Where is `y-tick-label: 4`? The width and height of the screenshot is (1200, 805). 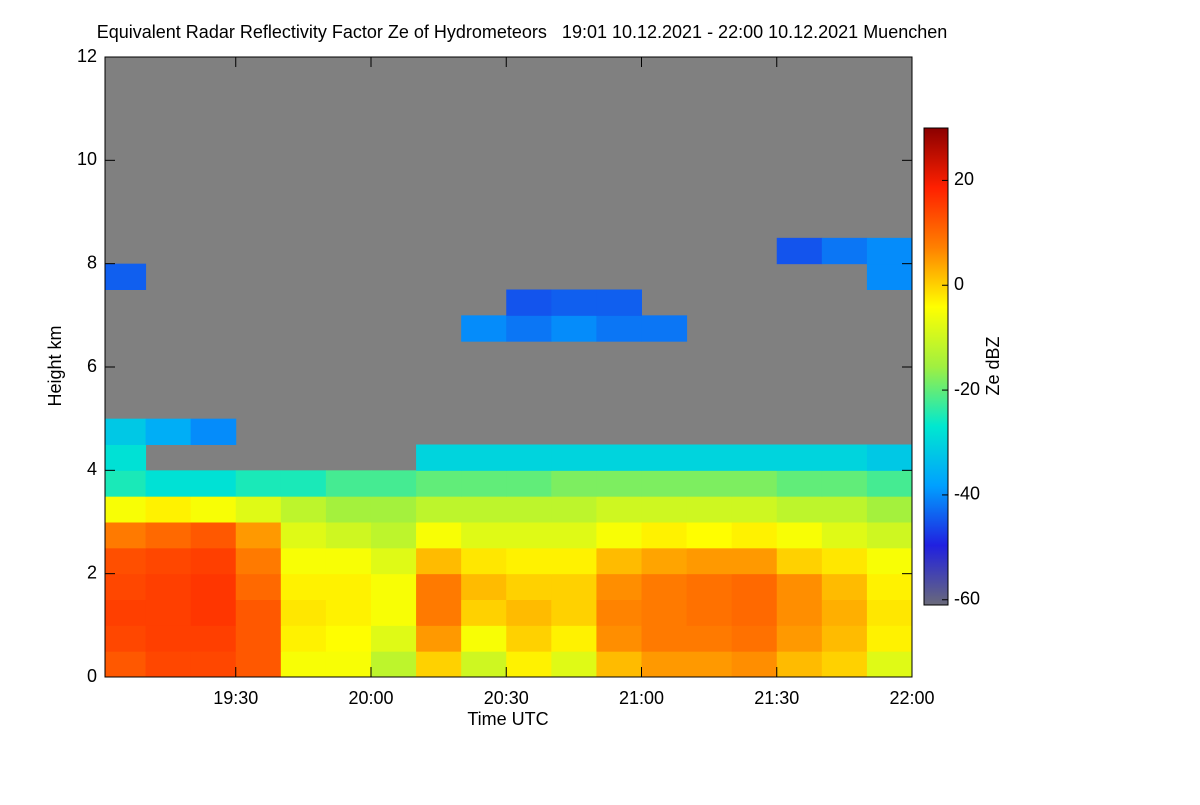
y-tick-label: 4 is located at coordinates (92, 469).